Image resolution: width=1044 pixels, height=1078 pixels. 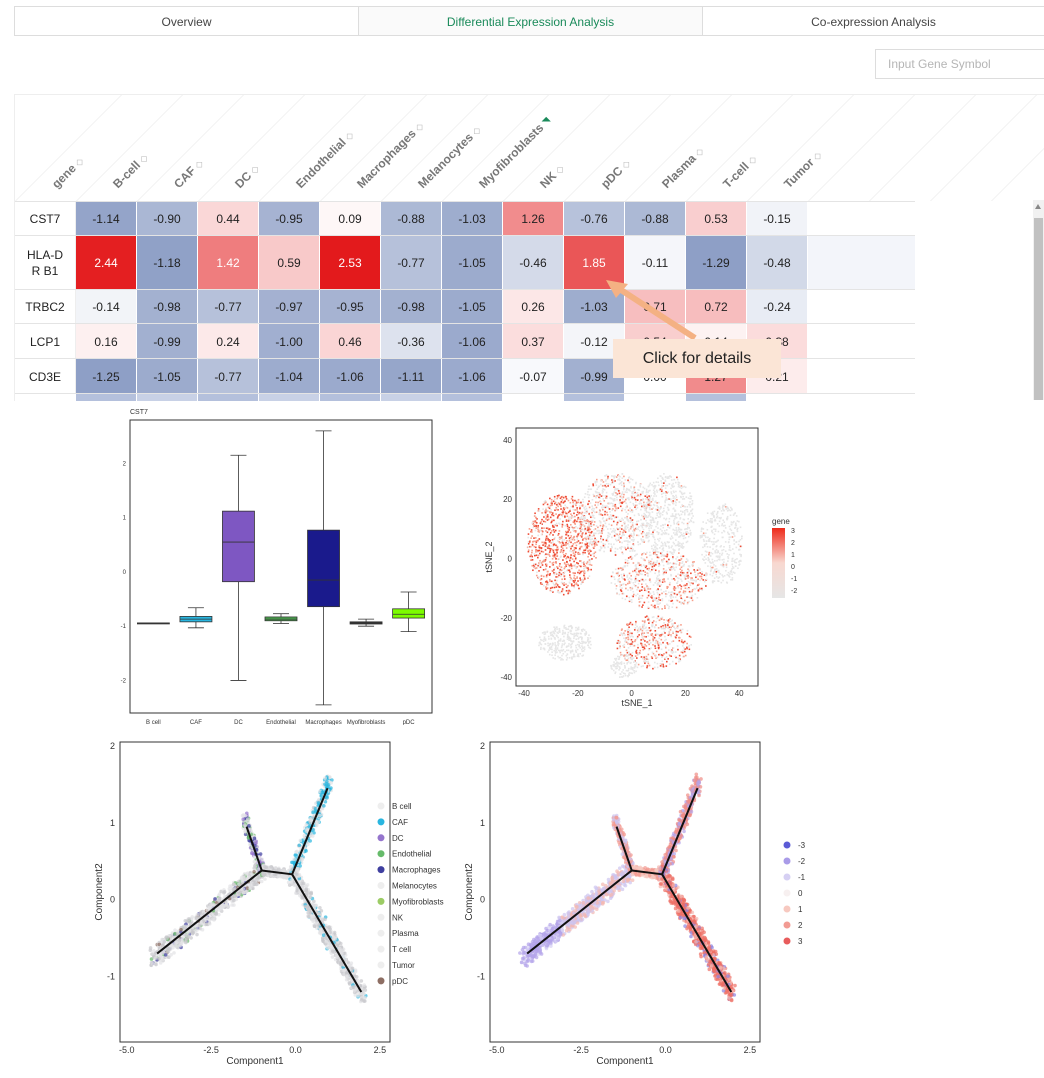 What do you see at coordinates (167, 219) in the screenshot?
I see `expression-cell: -0.90` at bounding box center [167, 219].